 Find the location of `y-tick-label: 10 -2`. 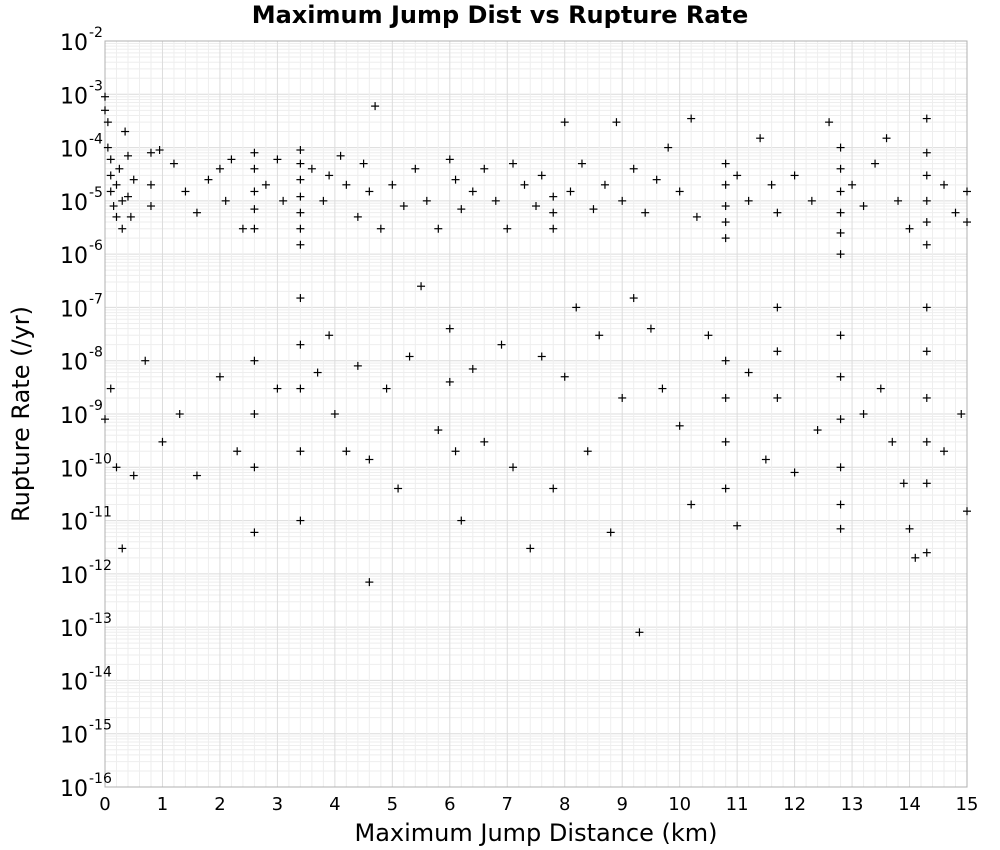

y-tick-label: 10 -2 is located at coordinates (81, 40).